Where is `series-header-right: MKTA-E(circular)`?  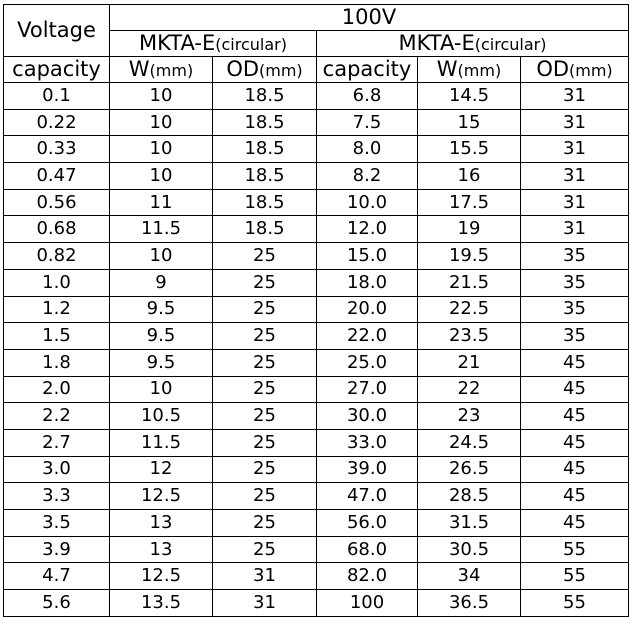 series-header-right: MKTA-E(circular) is located at coordinates (472, 43).